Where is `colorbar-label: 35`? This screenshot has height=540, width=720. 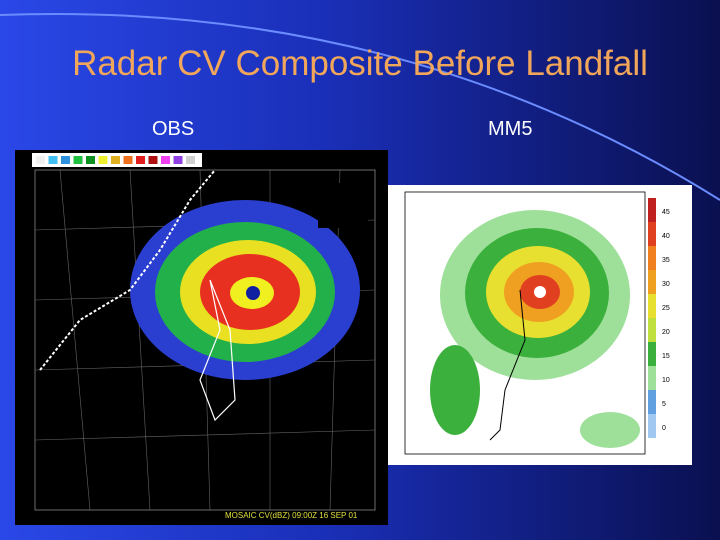 colorbar-label: 35 is located at coordinates (666, 260).